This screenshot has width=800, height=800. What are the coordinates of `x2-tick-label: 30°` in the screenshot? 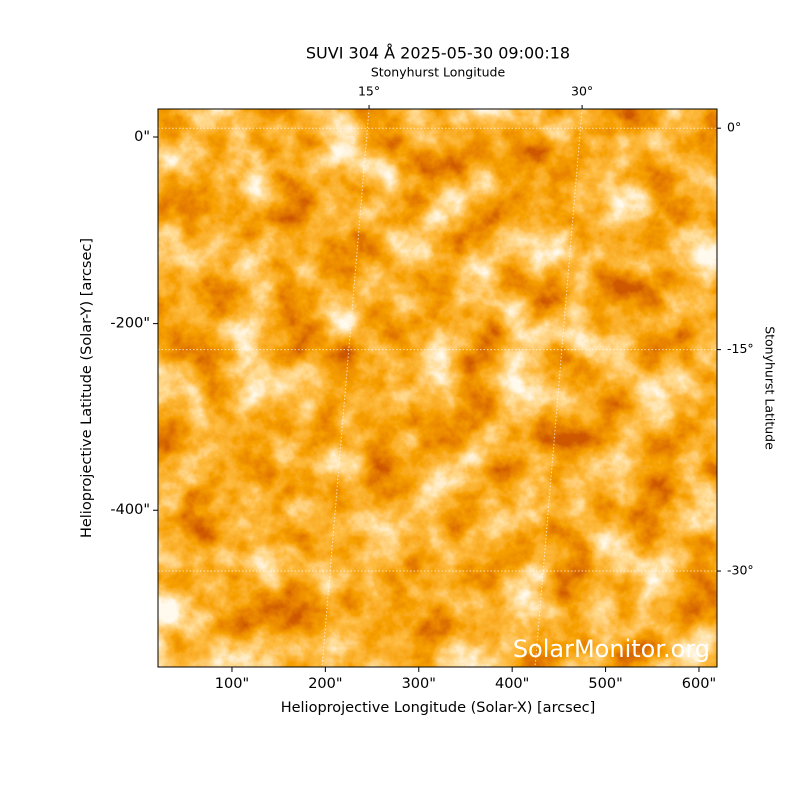 It's located at (582, 91).